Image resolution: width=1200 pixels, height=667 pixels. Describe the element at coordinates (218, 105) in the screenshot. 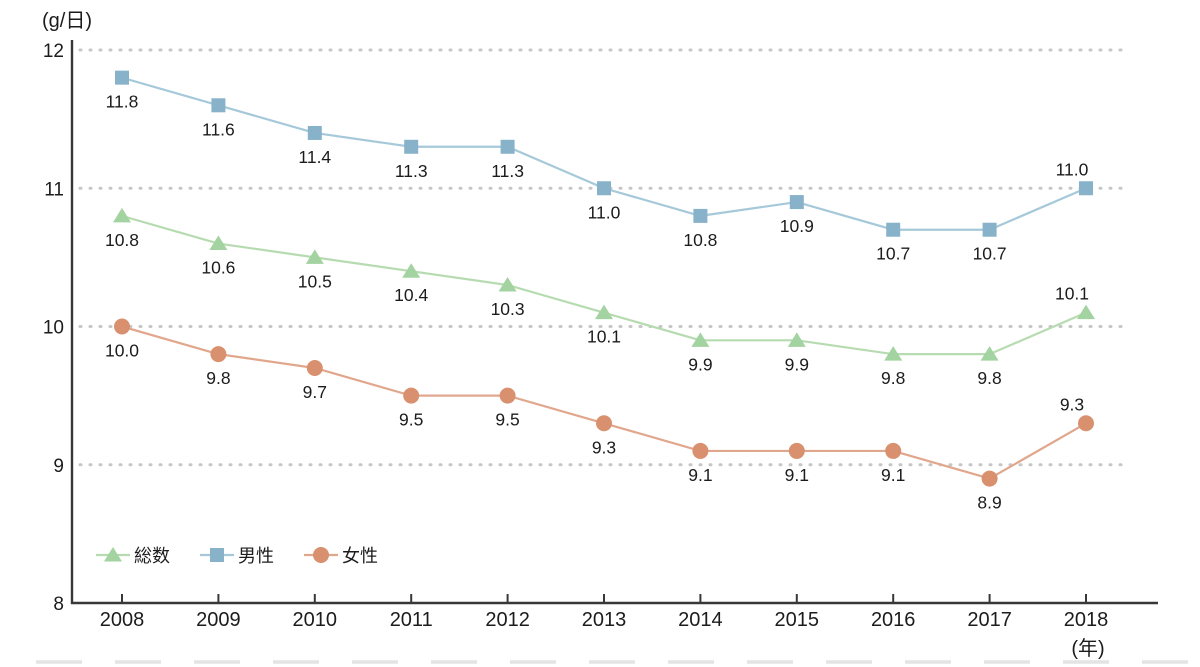

I see `series-1-point-1-square-marker-icon` at that location.